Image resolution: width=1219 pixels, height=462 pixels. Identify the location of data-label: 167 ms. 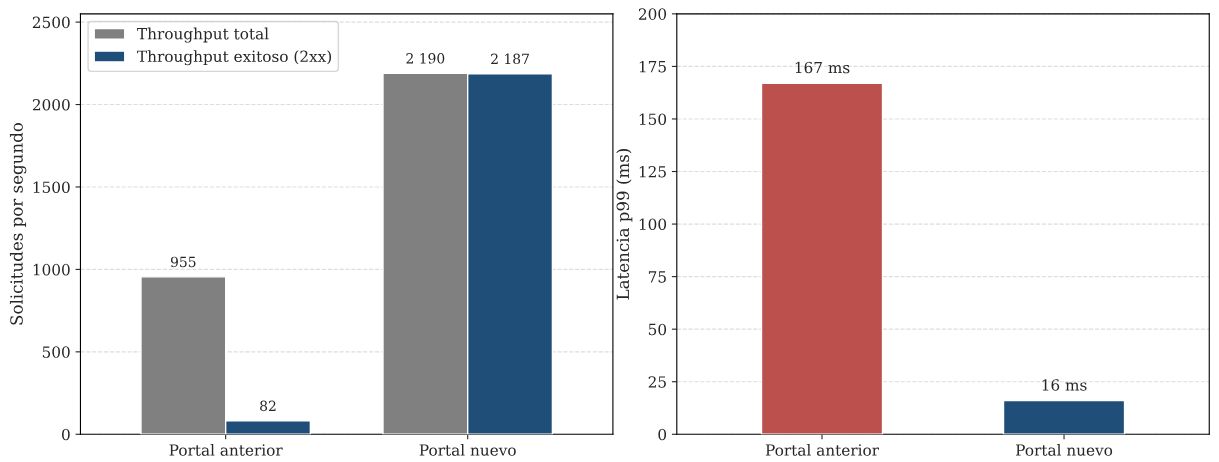
(822, 67).